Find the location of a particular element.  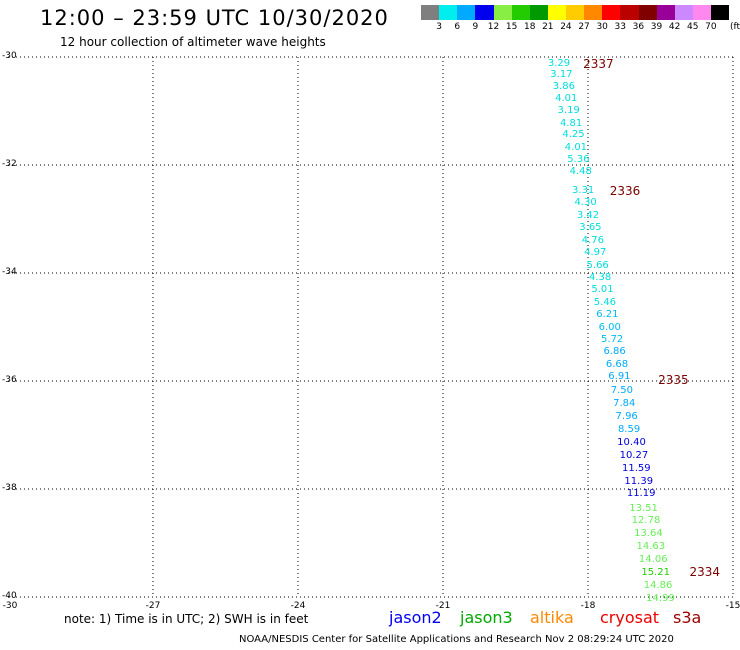

swh-observation: 4.30 is located at coordinates (585, 203).